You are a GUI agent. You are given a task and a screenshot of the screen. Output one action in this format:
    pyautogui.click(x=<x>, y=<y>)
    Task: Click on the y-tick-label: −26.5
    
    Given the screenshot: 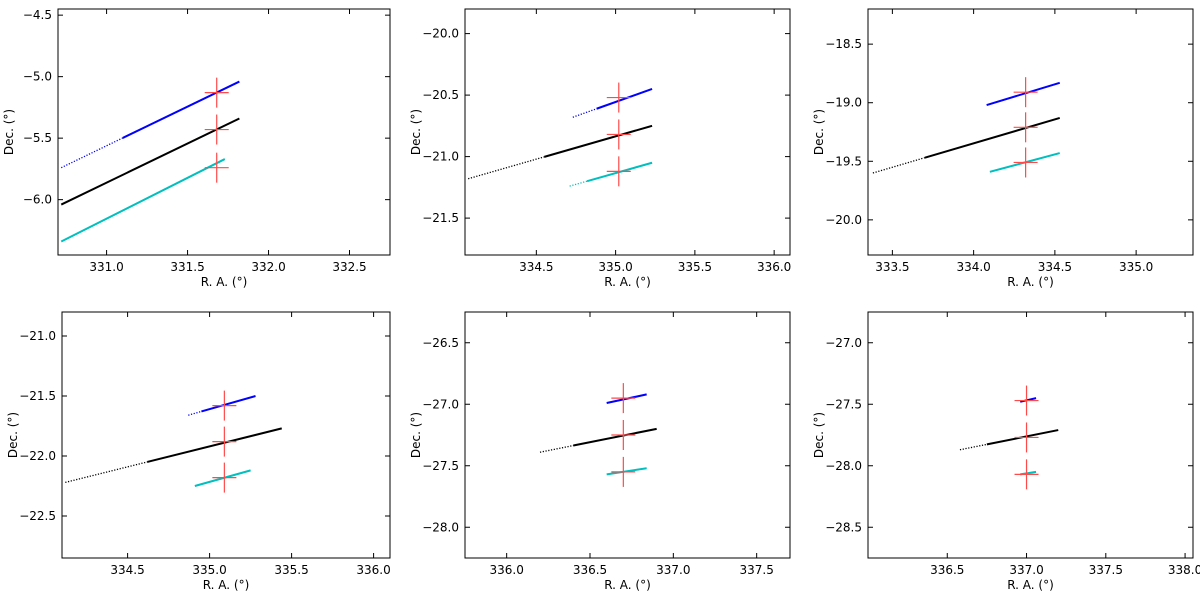 What is the action you would take?
    pyautogui.click(x=440, y=343)
    